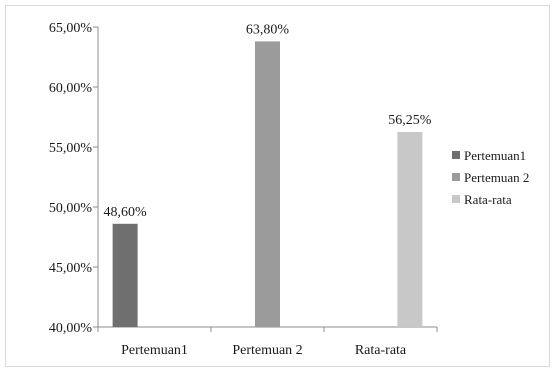  What do you see at coordinates (71, 88) in the screenshot?
I see `y-tick-label: 60,00%` at bounding box center [71, 88].